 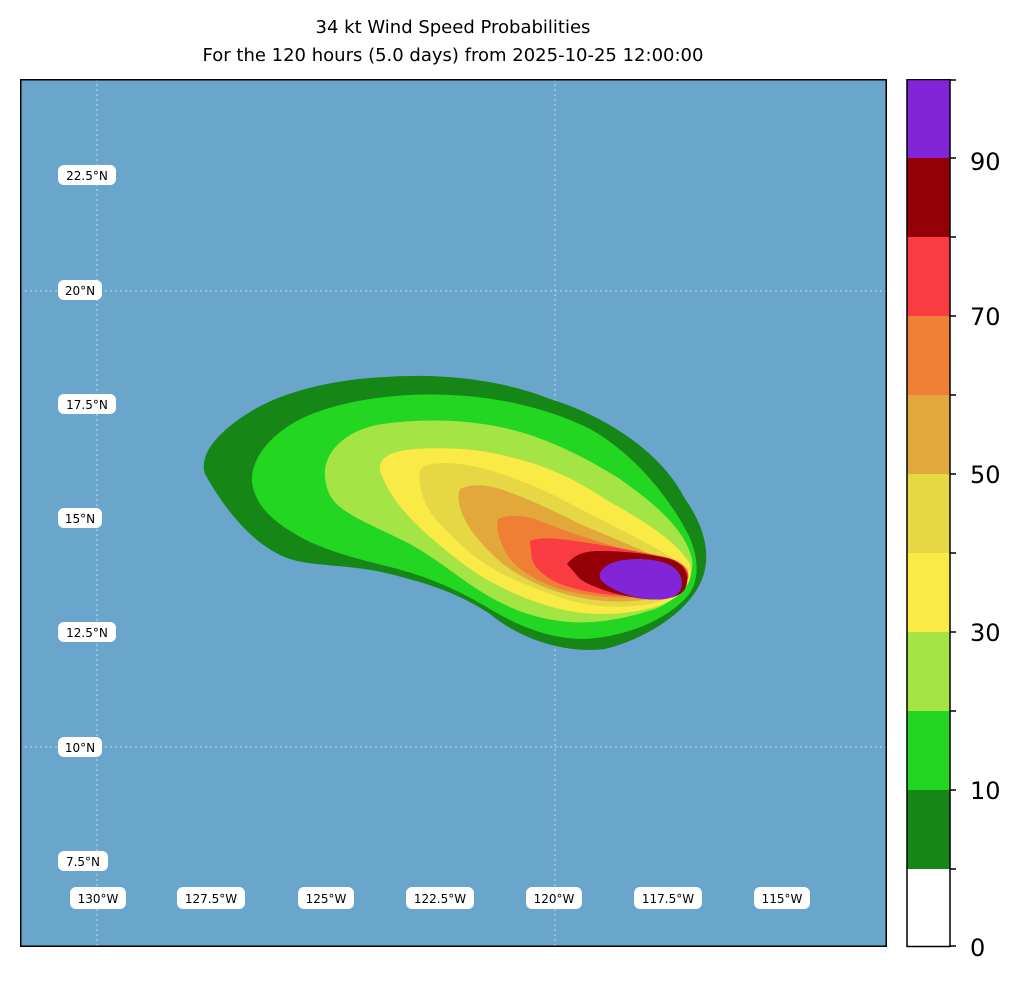 I want to click on contour-100-plus, so click(x=640, y=579).